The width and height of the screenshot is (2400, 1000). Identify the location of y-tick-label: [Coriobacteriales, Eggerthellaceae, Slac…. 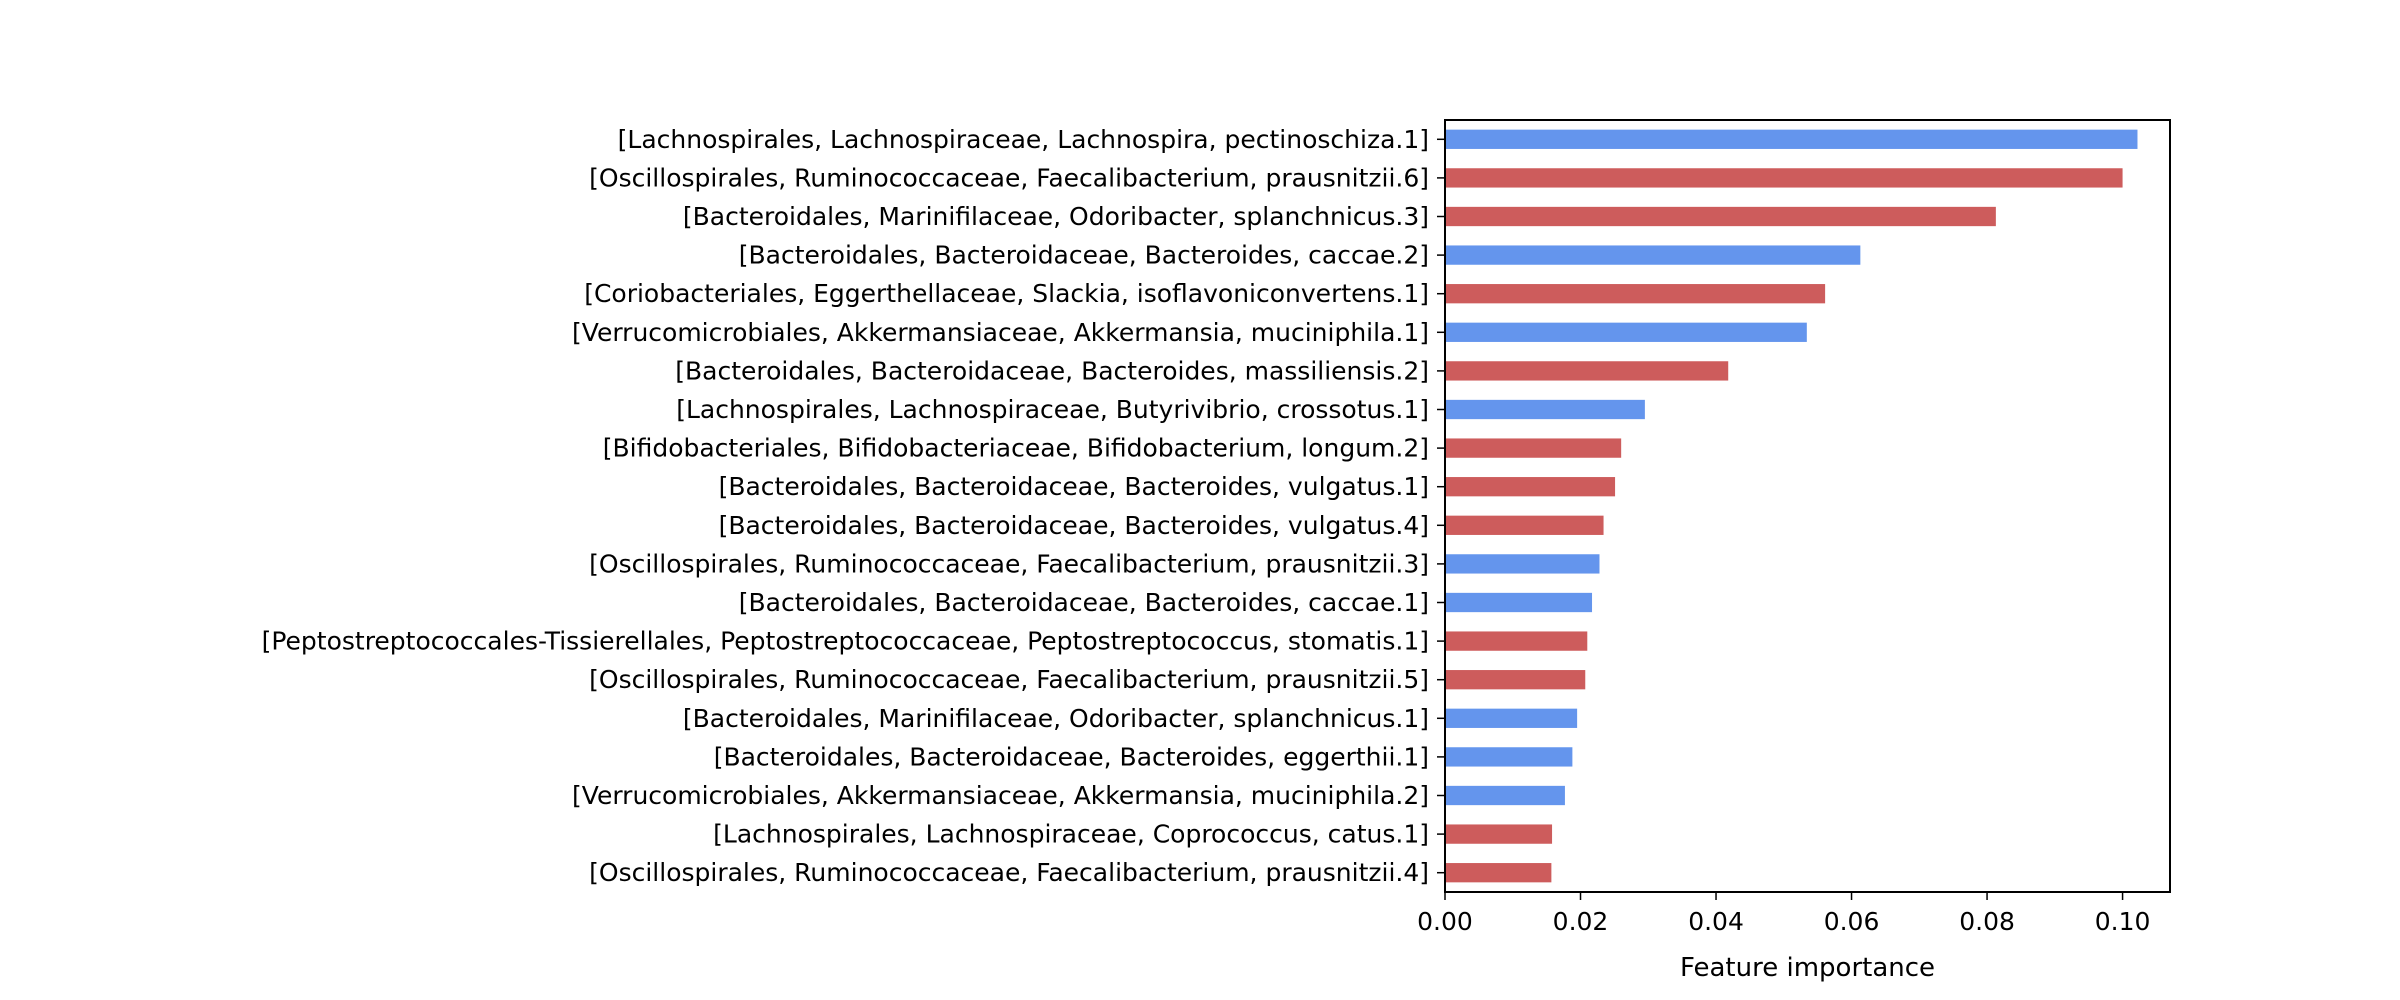
(1006, 293).